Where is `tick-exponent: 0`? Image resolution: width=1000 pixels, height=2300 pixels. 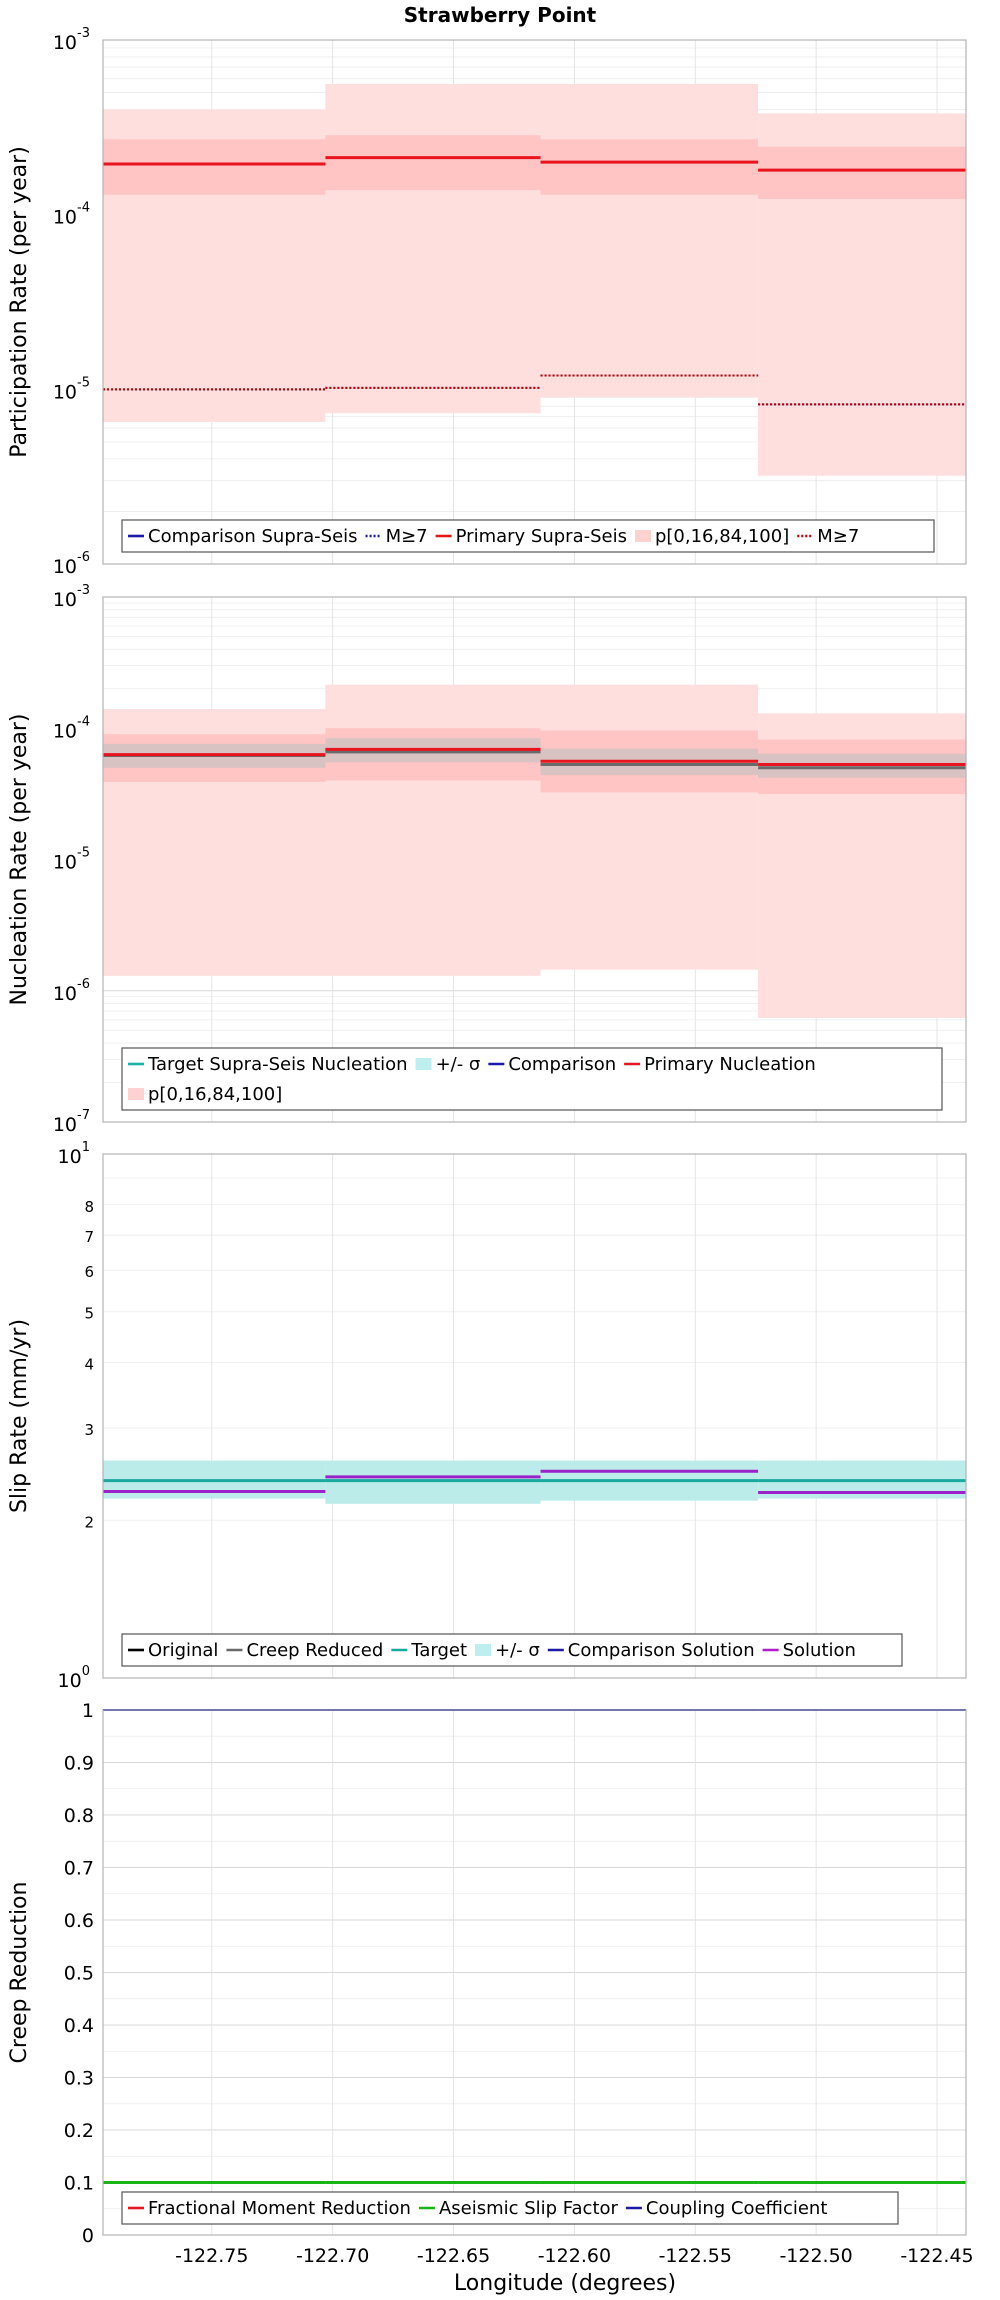
tick-exponent: 0 is located at coordinates (86, 1671).